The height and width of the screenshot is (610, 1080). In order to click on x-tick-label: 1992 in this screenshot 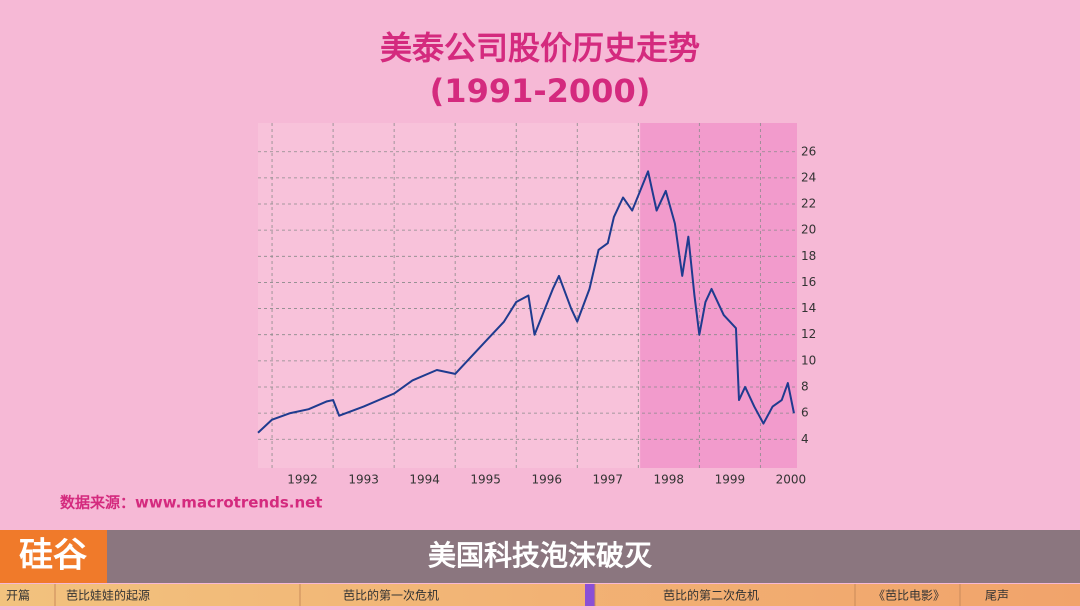, I will do `click(302, 480)`.